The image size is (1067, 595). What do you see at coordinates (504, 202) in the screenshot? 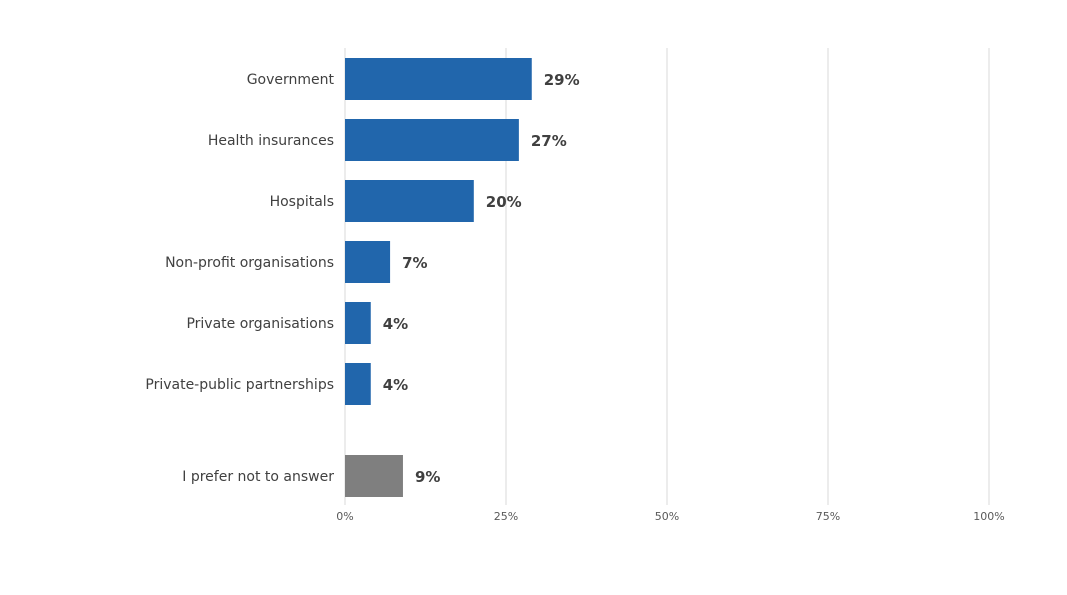
I see `data-label: 20%` at bounding box center [504, 202].